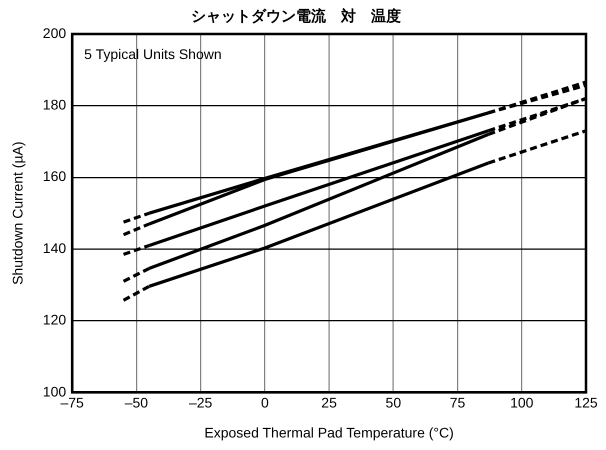 This screenshot has width=606, height=450. Describe the element at coordinates (522, 402) in the screenshot. I see `x-tick-label: 100` at that location.